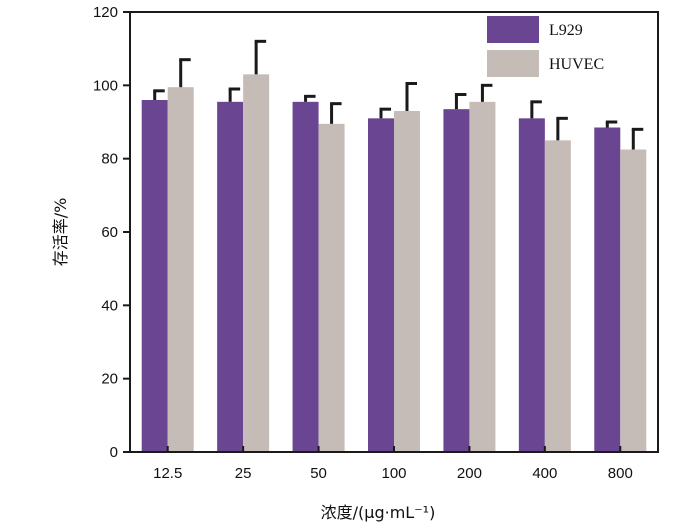  What do you see at coordinates (109, 232) in the screenshot?
I see `y-tick-label-60: 60` at bounding box center [109, 232].